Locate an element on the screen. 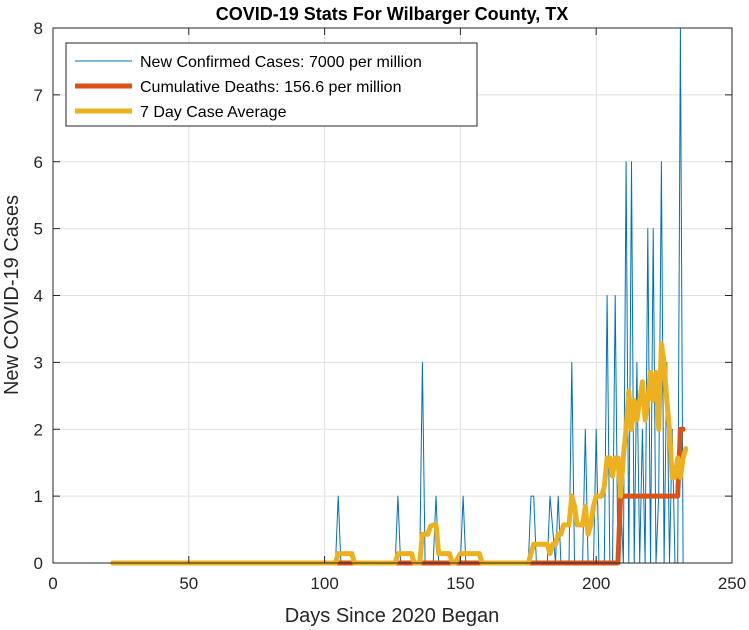 The width and height of the screenshot is (749, 630). y-tick-label: 4 is located at coordinates (38, 296).